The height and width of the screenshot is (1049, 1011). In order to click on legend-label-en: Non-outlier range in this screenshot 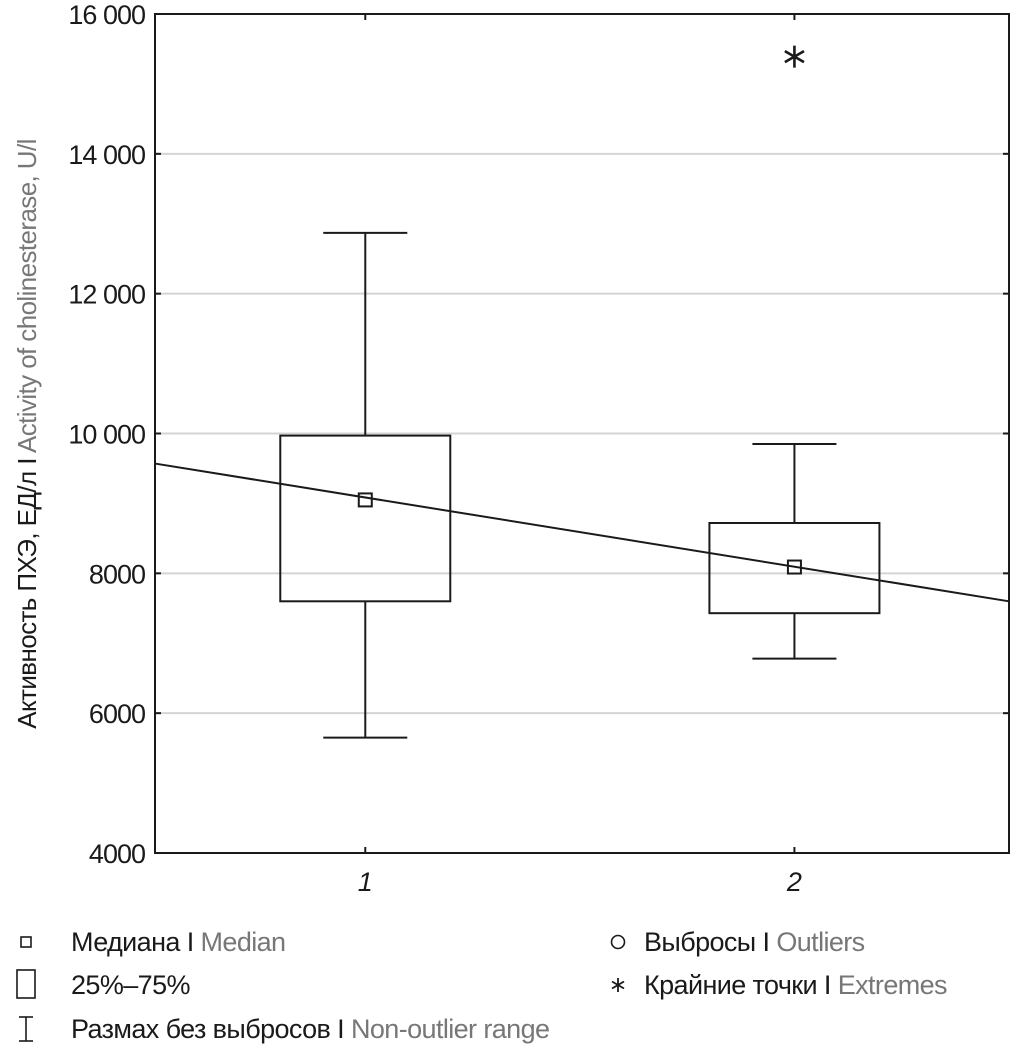, I will do `click(450, 1028)`.